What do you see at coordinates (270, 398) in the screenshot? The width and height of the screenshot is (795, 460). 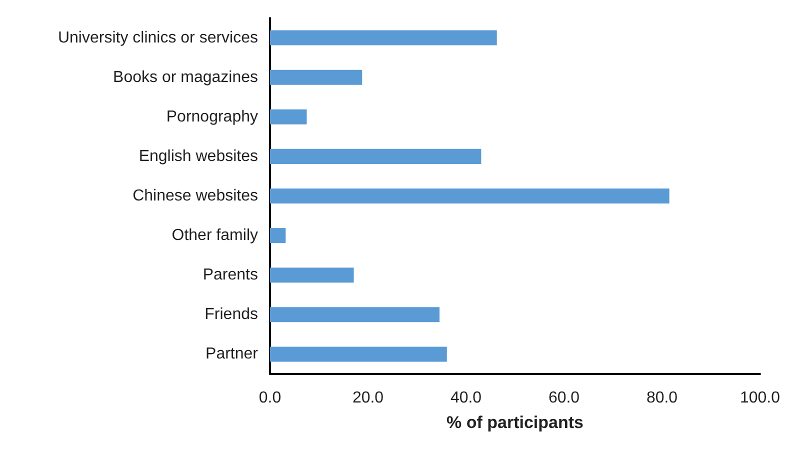 I see `x-tick-label: 0.0` at bounding box center [270, 398].